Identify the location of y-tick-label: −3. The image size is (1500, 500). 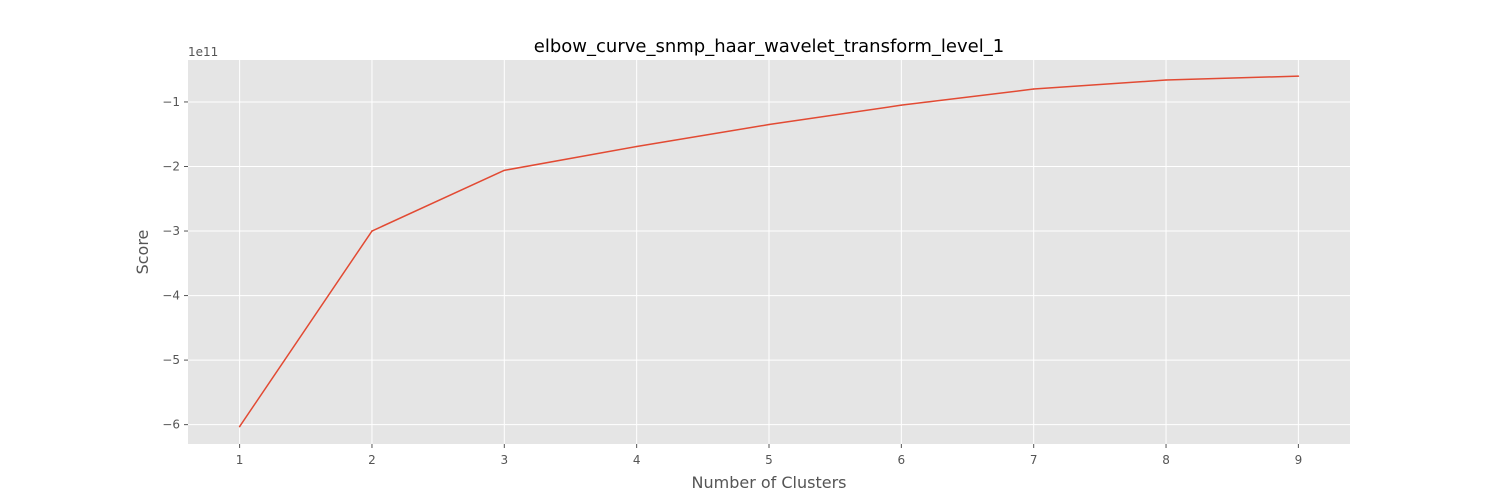
(171, 231).